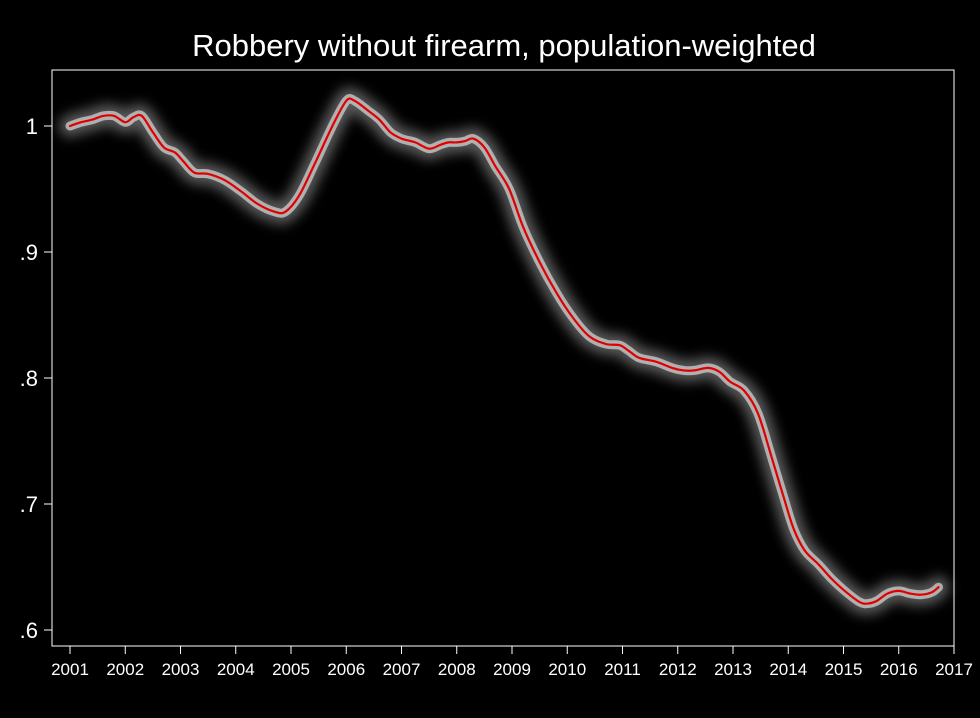 Image resolution: width=980 pixels, height=718 pixels. What do you see at coordinates (788, 669) in the screenshot?
I see `x-tick-label: 2014` at bounding box center [788, 669].